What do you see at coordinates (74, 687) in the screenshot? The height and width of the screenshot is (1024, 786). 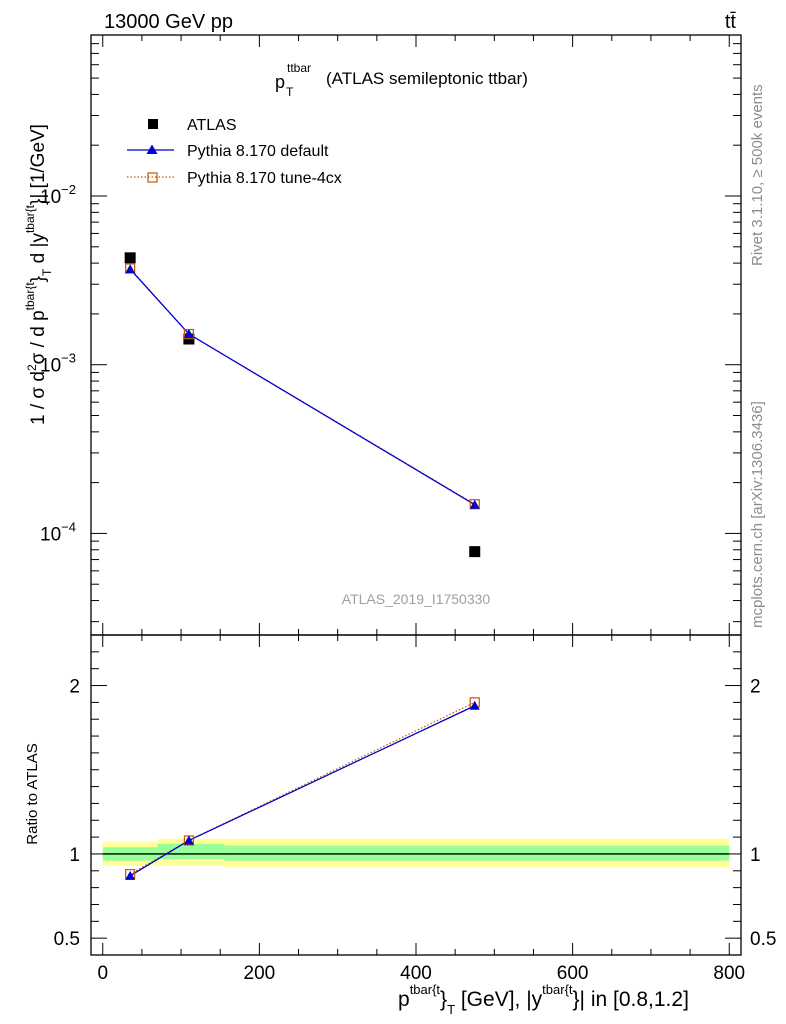 I see `ratio-y-tick-label: 2` at bounding box center [74, 687].